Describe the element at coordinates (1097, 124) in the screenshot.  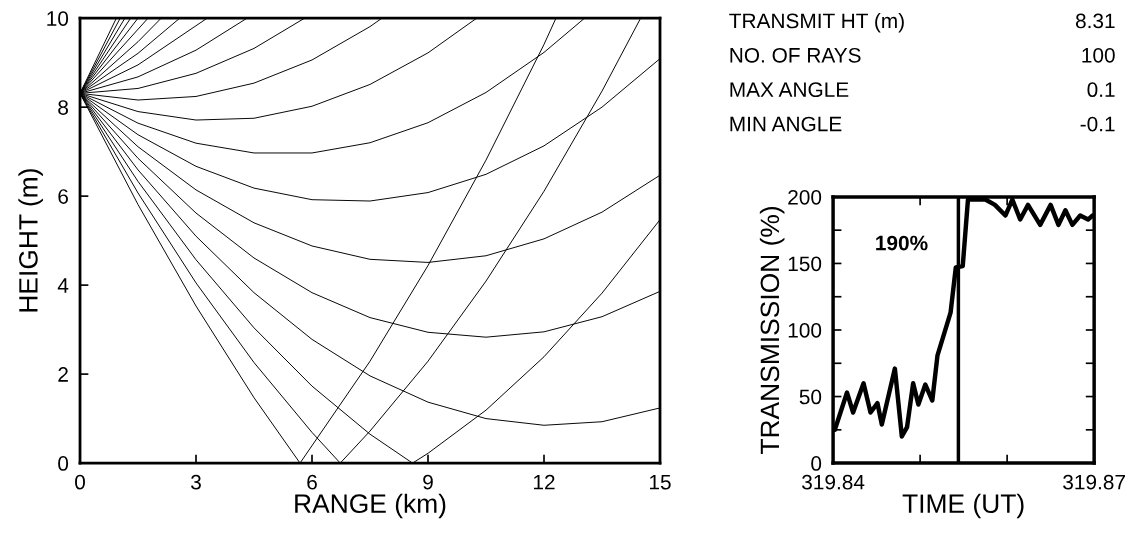
I see `text: -0.1` at that location.